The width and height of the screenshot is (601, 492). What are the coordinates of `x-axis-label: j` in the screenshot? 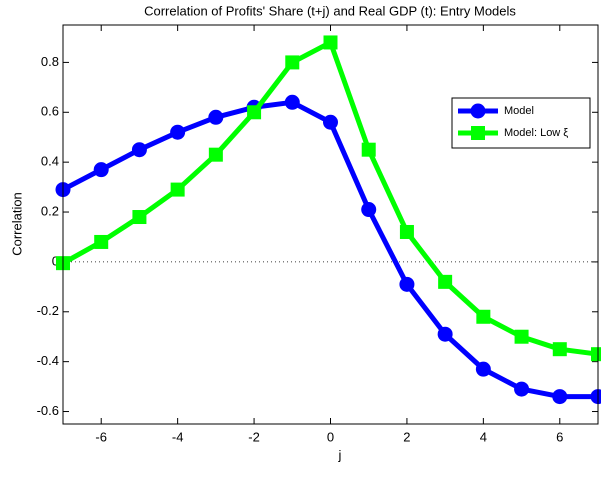 It's located at (340, 454).